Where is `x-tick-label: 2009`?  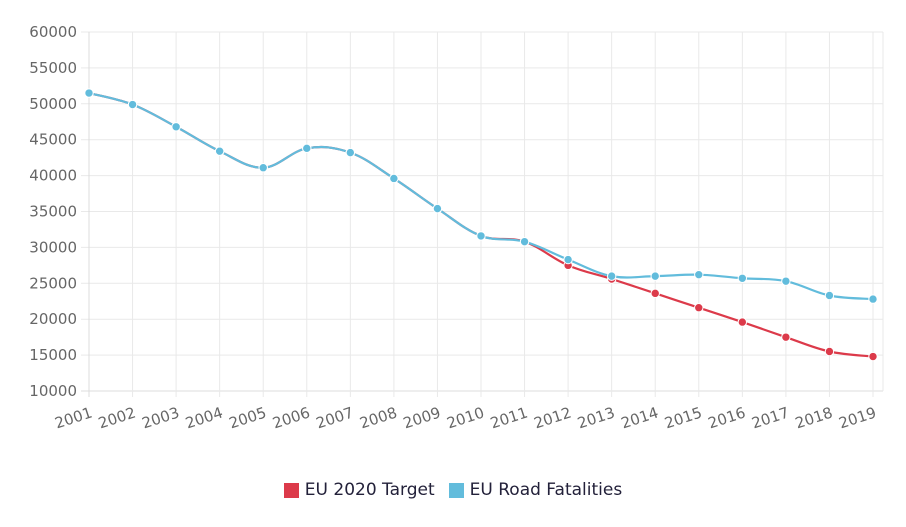
x-tick-label: 2009 is located at coordinates (422, 418).